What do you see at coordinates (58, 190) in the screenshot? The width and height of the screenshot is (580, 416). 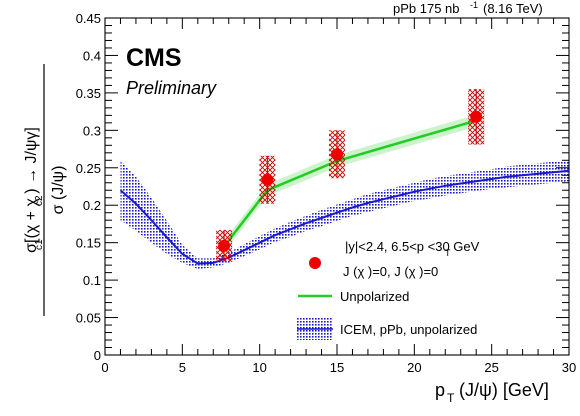 I see `y-axis-denominator: σ (J/ψ)` at bounding box center [58, 190].